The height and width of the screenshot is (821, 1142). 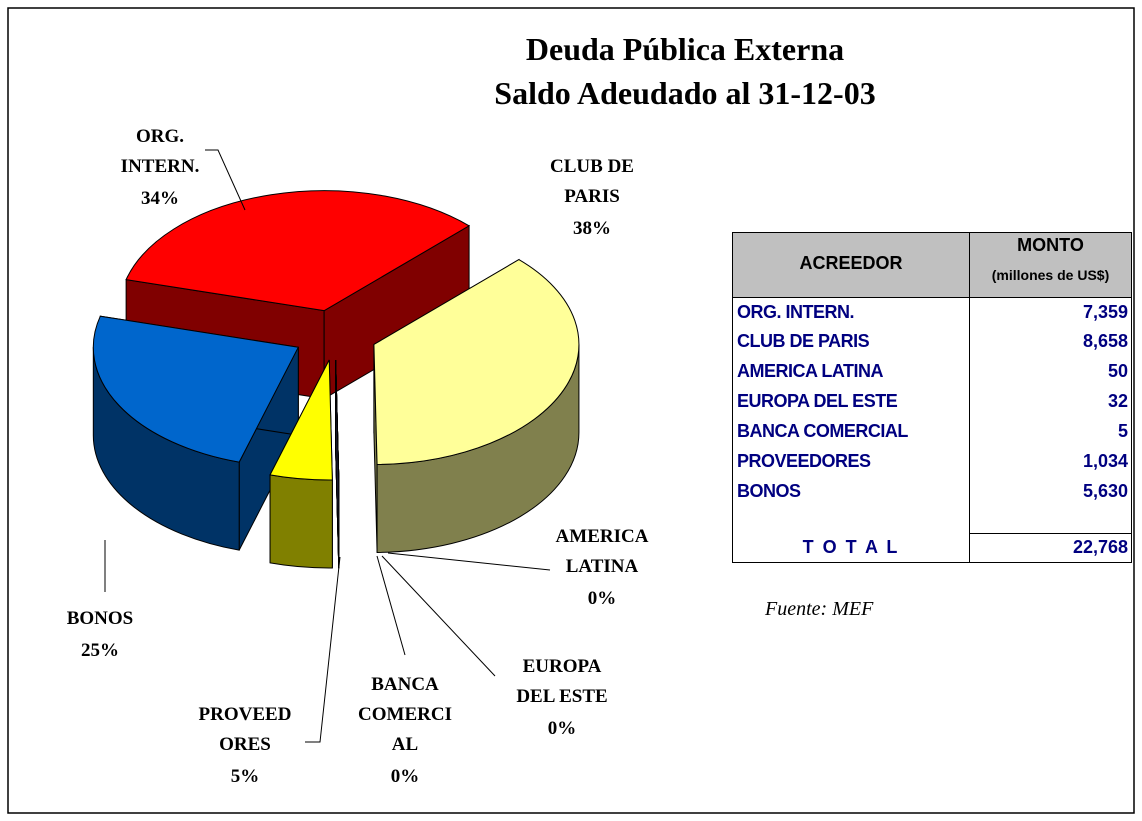 What do you see at coordinates (851, 547) in the screenshot?
I see `total-name: T O T A L` at bounding box center [851, 547].